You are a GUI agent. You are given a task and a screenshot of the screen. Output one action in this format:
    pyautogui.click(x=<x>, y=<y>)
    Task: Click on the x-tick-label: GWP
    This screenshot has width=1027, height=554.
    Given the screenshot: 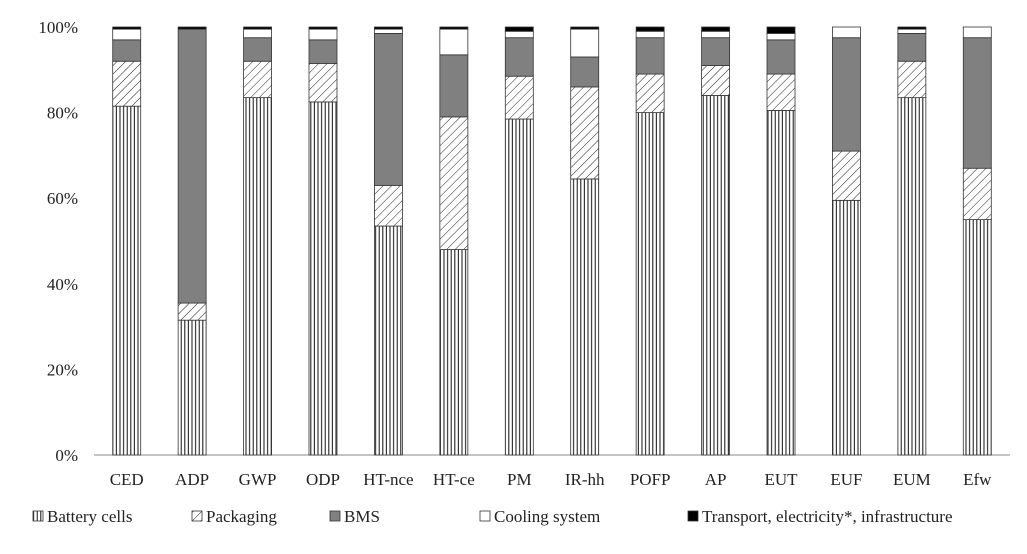 What is the action you would take?
    pyautogui.click(x=258, y=479)
    